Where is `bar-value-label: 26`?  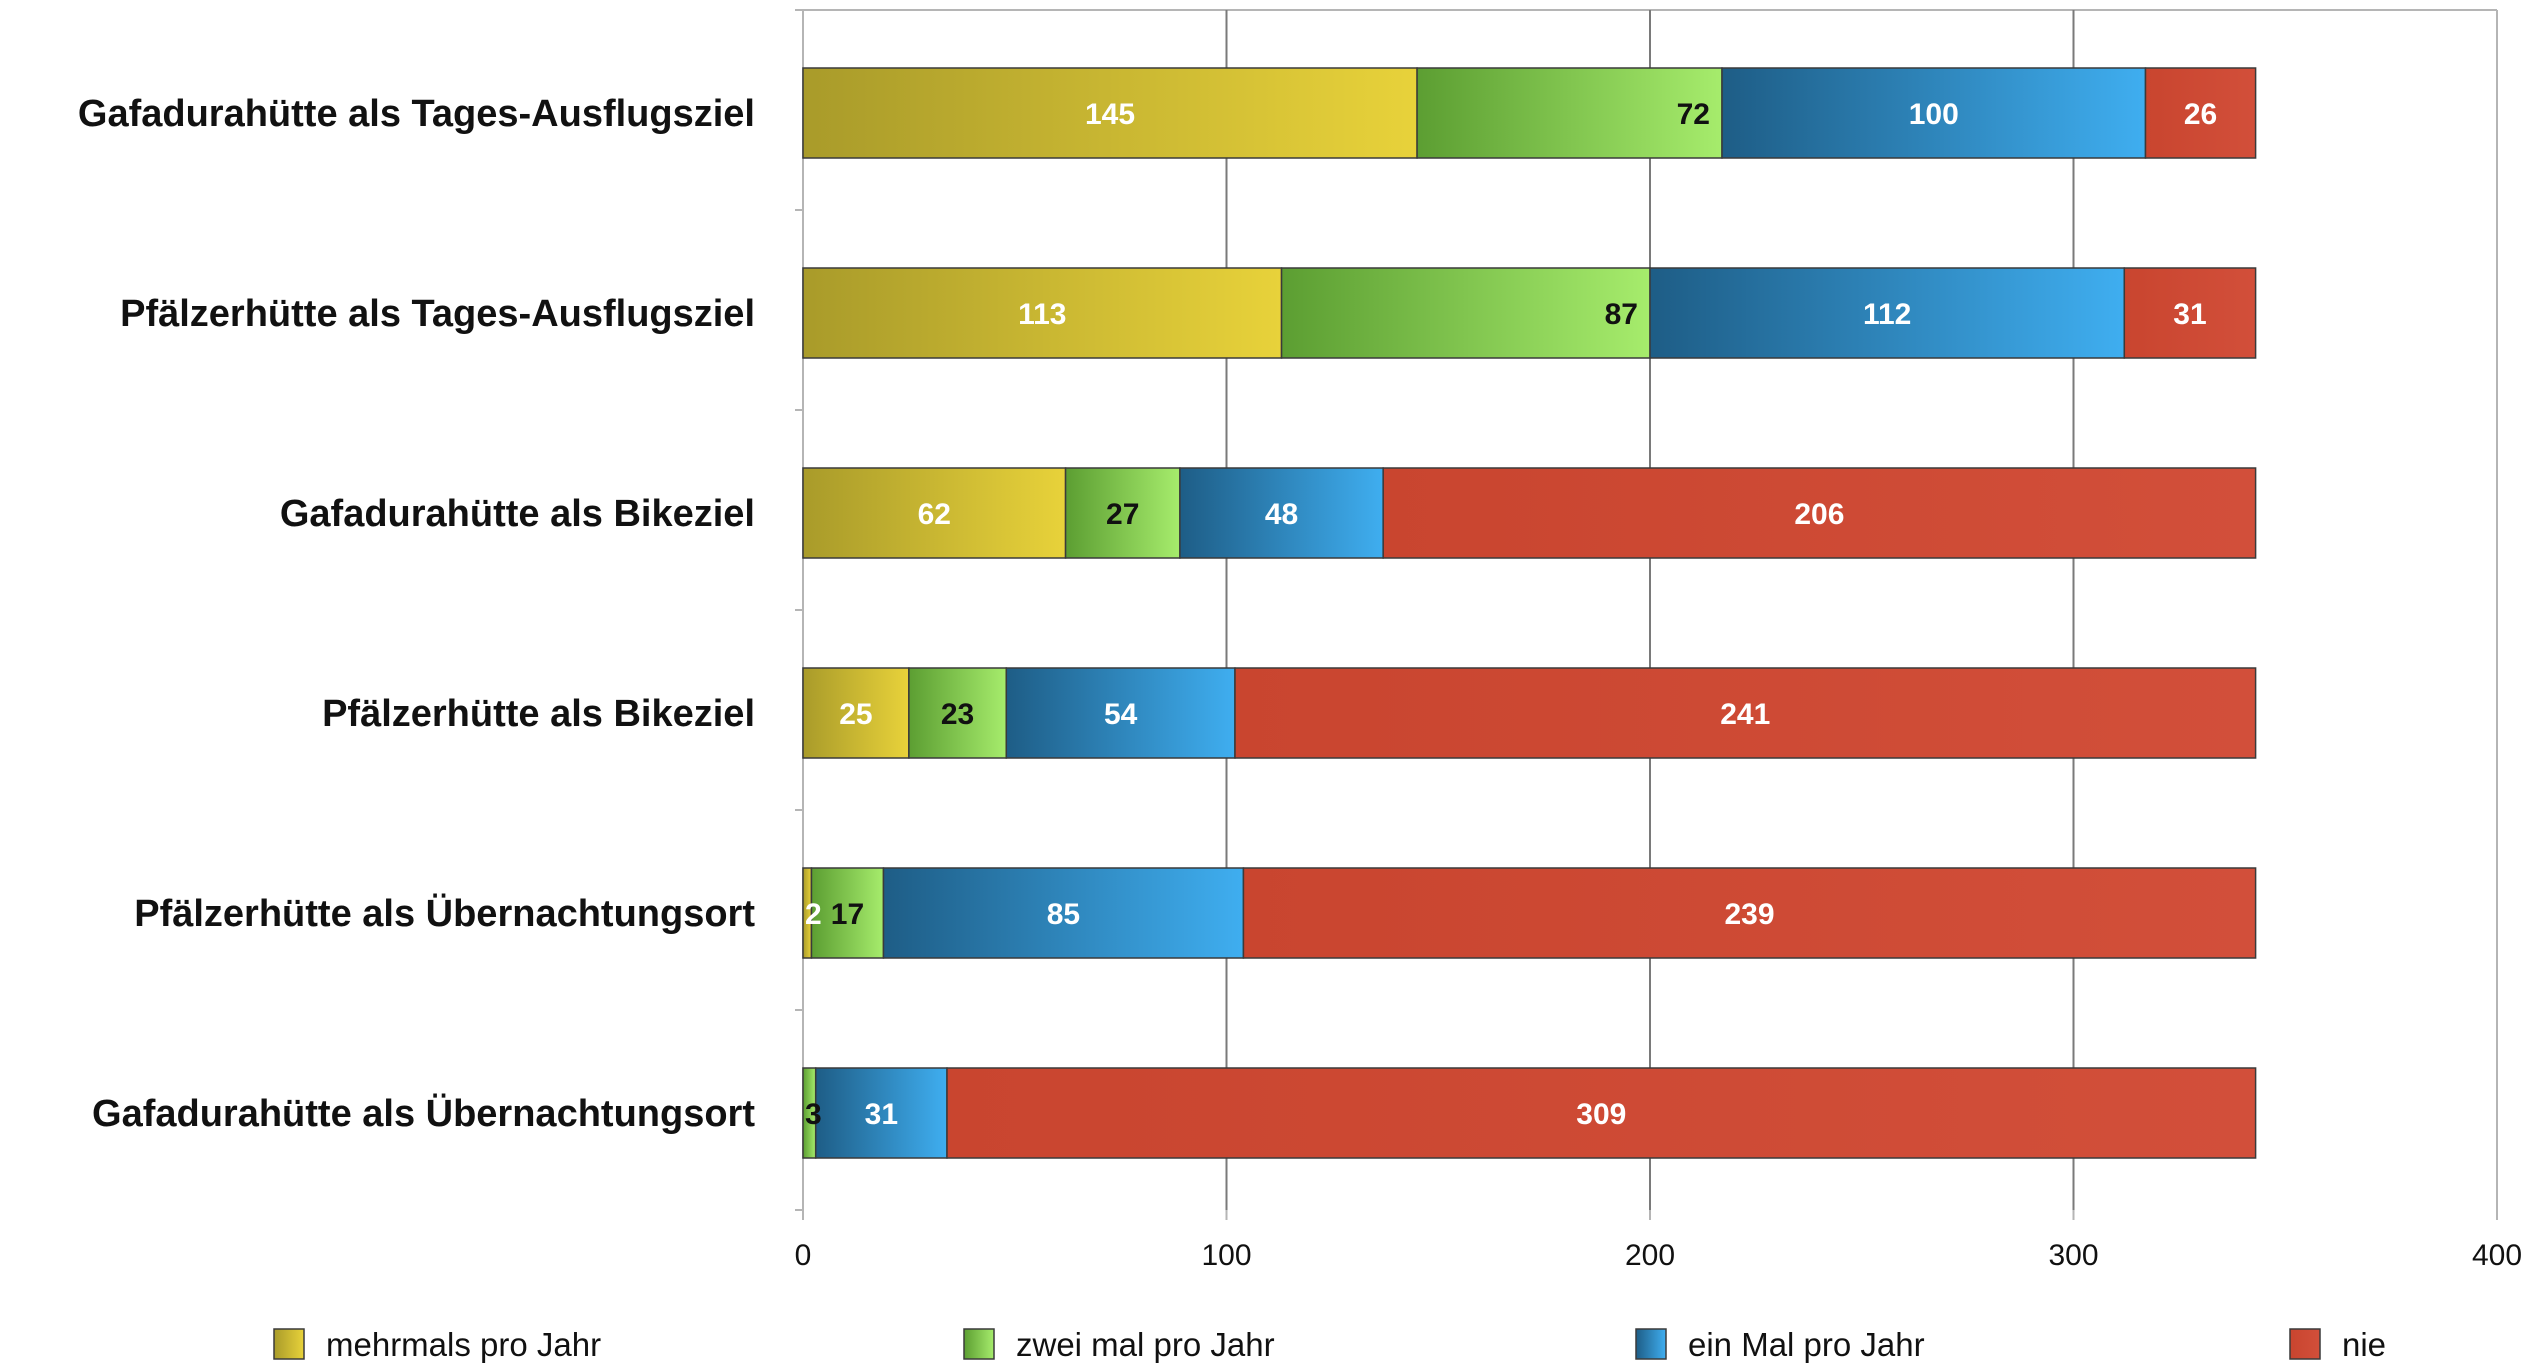
bar-value-label: 26 is located at coordinates (2200, 114).